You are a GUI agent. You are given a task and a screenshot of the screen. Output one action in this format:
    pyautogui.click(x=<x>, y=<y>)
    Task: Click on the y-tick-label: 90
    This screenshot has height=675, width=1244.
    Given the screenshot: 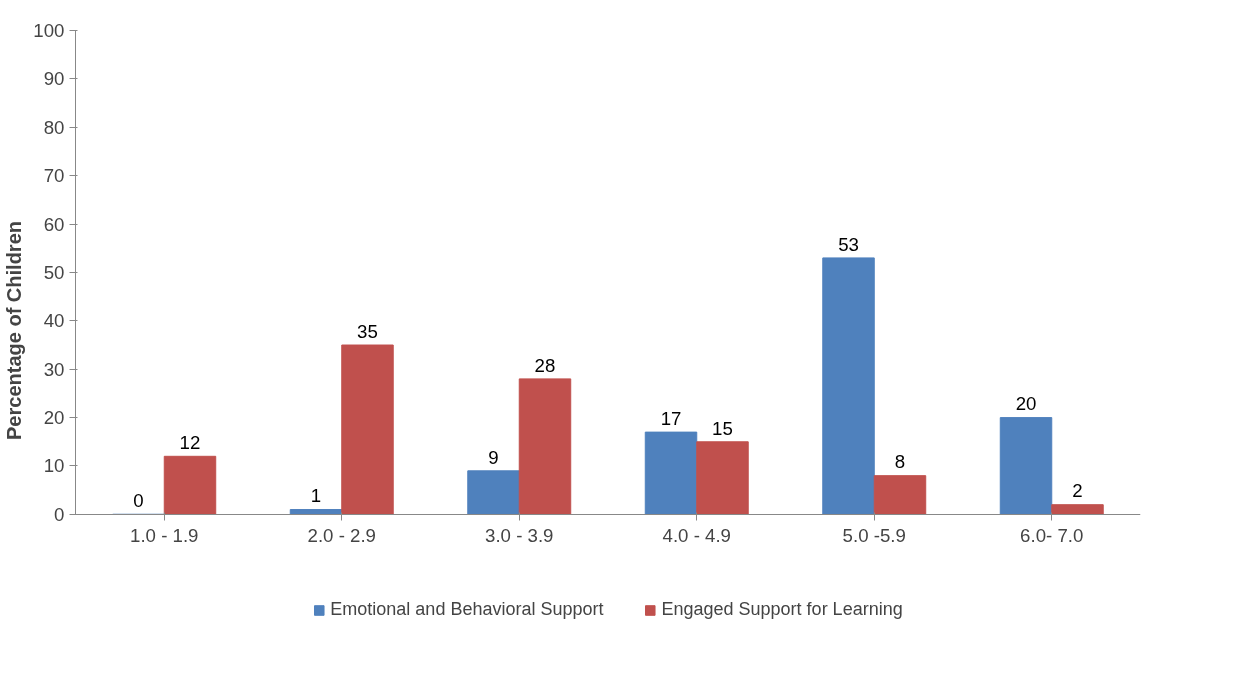 What is the action you would take?
    pyautogui.click(x=54, y=79)
    